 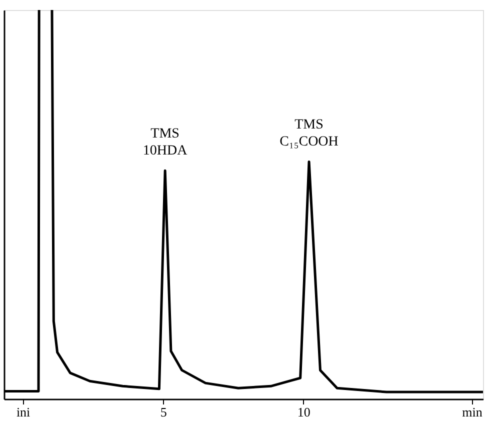 What do you see at coordinates (309, 134) in the screenshot?
I see `annotation: TMS C₁₅COOH` at bounding box center [309, 134].